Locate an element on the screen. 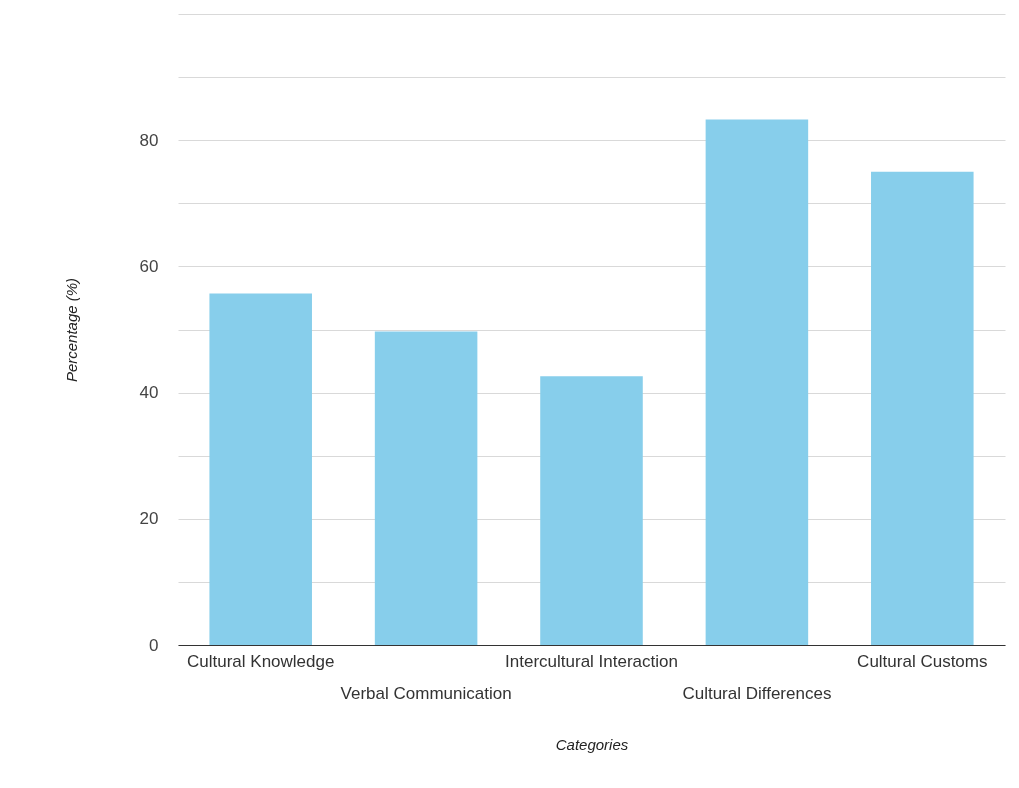 Image resolution: width=1019 pixels, height=788 pixels. y-tick-label: 20 is located at coordinates (149, 519).